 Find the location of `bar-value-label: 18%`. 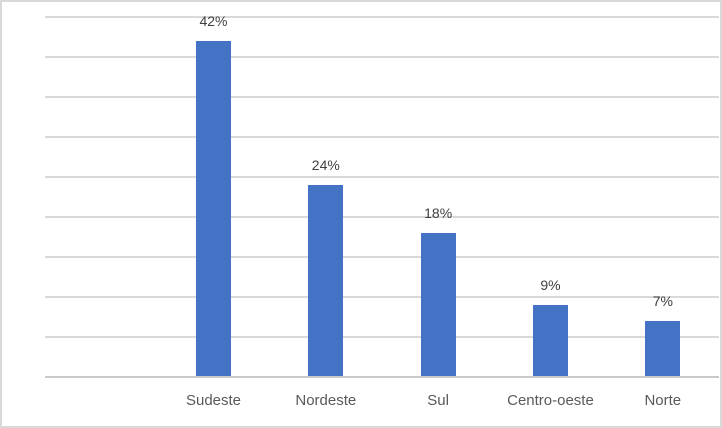

bar-value-label: 18% is located at coordinates (438, 213).